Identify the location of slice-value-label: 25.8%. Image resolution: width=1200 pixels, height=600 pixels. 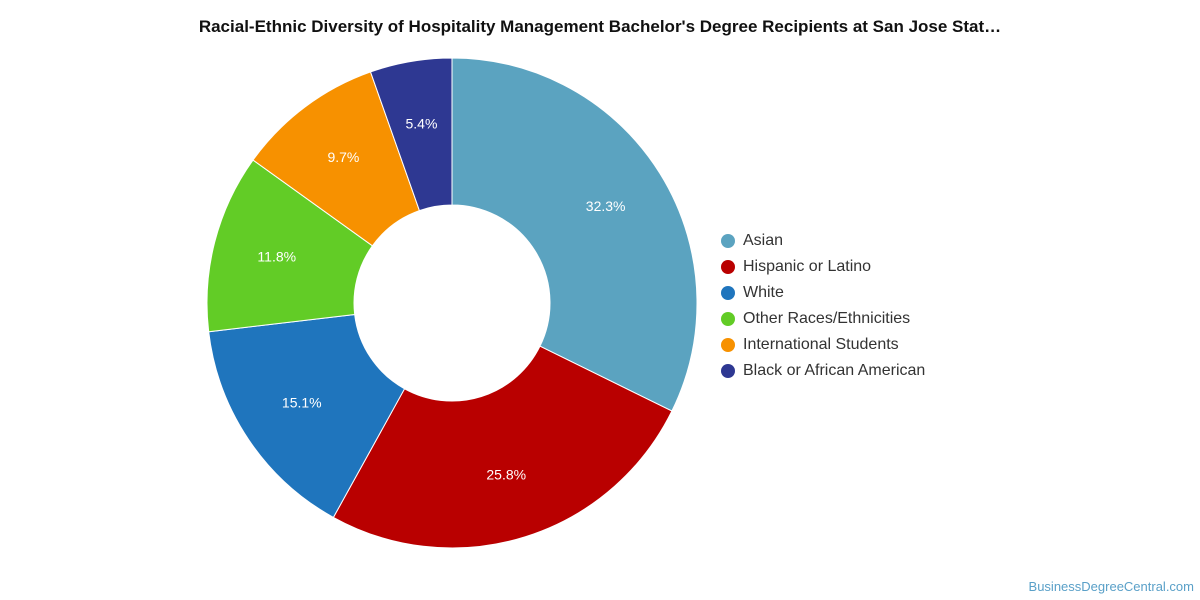
(506, 474).